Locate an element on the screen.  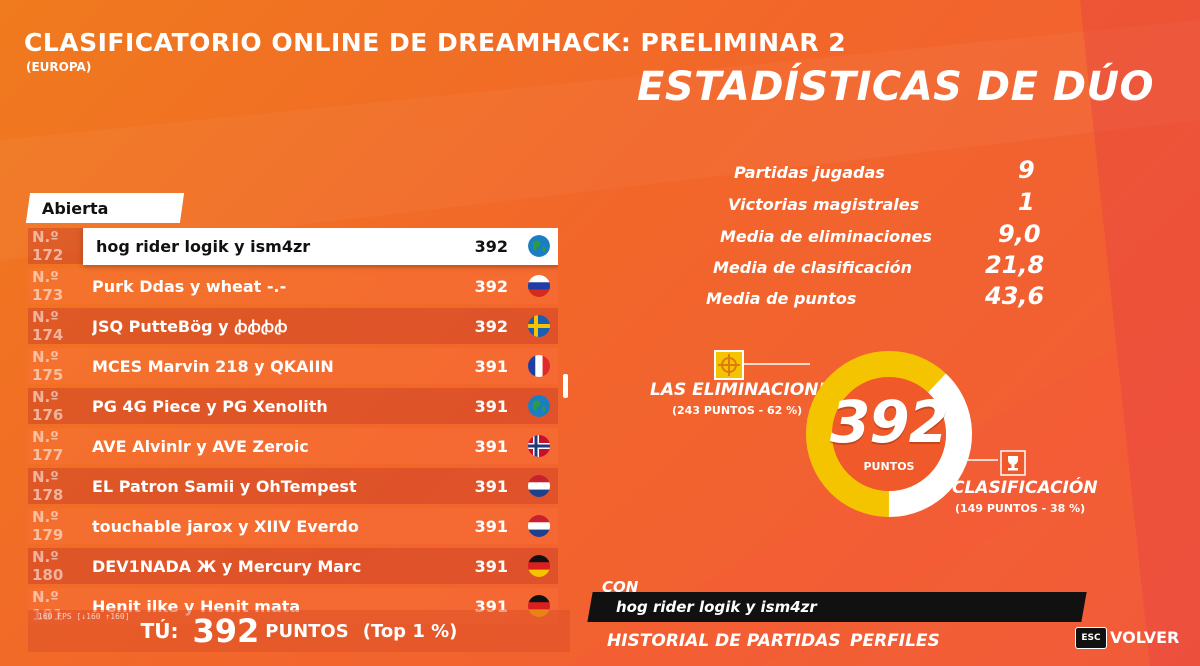
leaderboard-row: N.º 176 PG 4G Piece y PG Xenolith 391 is located at coordinates (293, 406).